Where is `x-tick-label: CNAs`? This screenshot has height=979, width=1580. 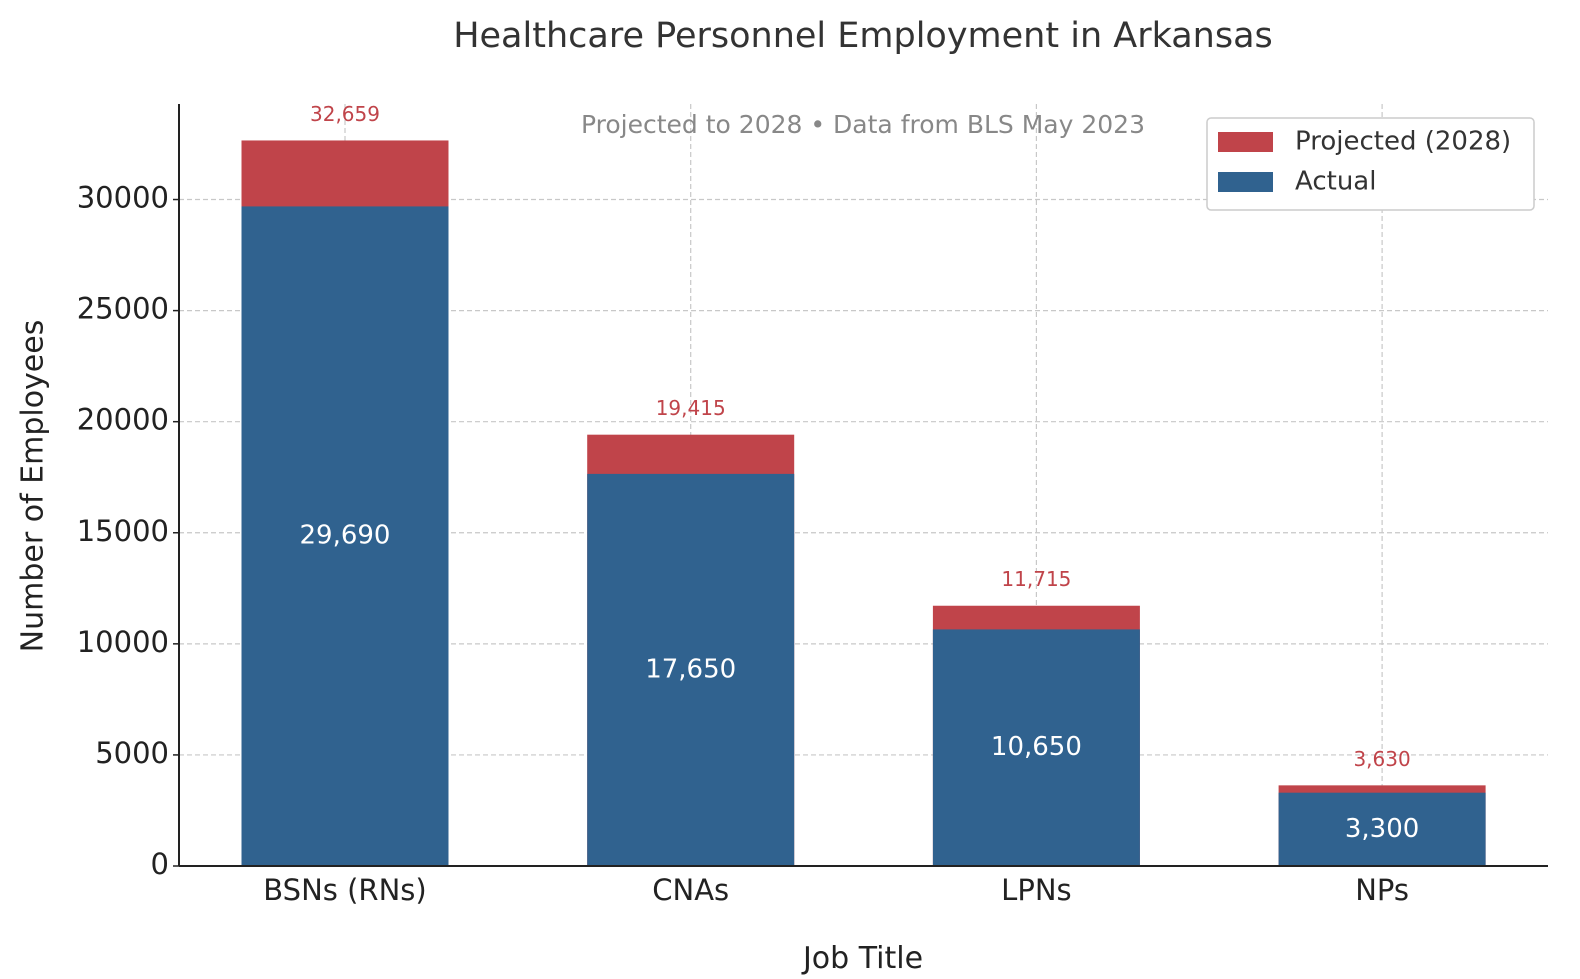 x-tick-label: CNAs is located at coordinates (690, 890).